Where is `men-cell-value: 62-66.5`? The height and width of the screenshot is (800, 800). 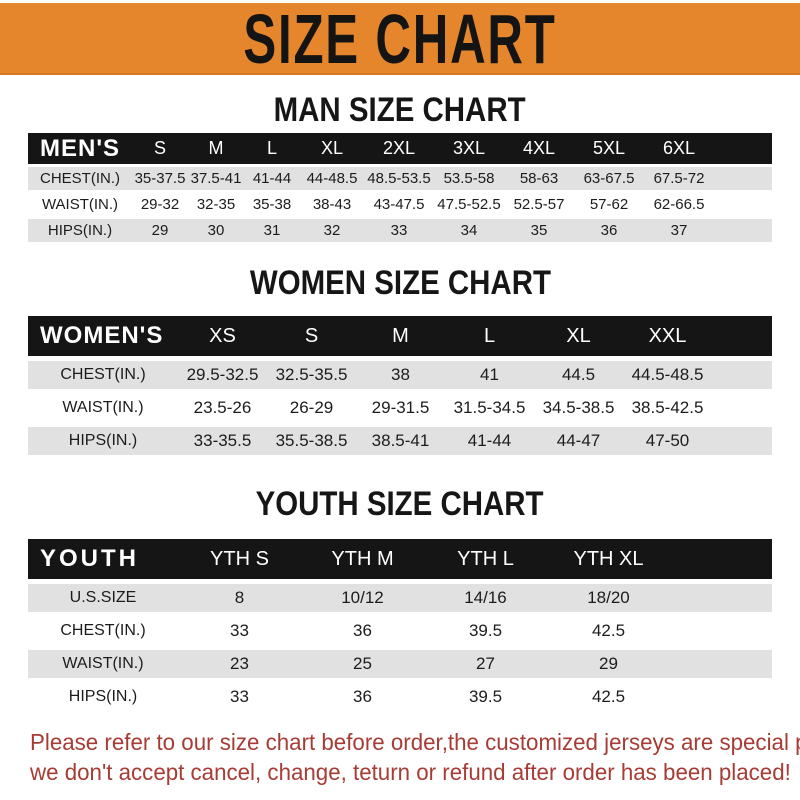
men-cell-value: 62-66.5 is located at coordinates (679, 204).